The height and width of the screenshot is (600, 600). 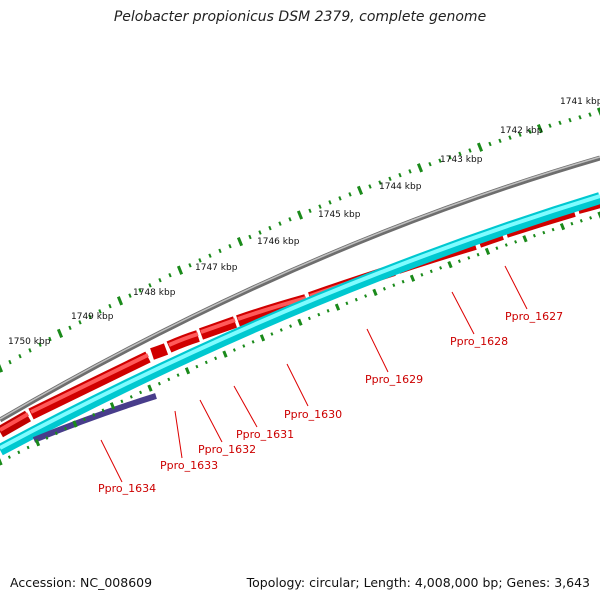 I want to click on scale-label-1741: 1741 kbp, so click(x=580, y=102).